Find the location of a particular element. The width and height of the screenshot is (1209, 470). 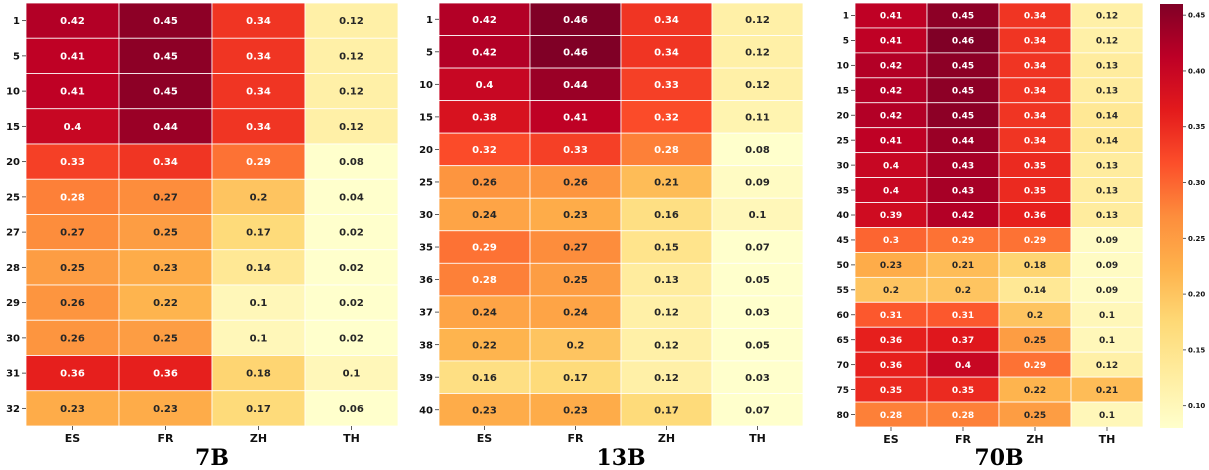

cell-value: 0.24 is located at coordinates (575, 313).